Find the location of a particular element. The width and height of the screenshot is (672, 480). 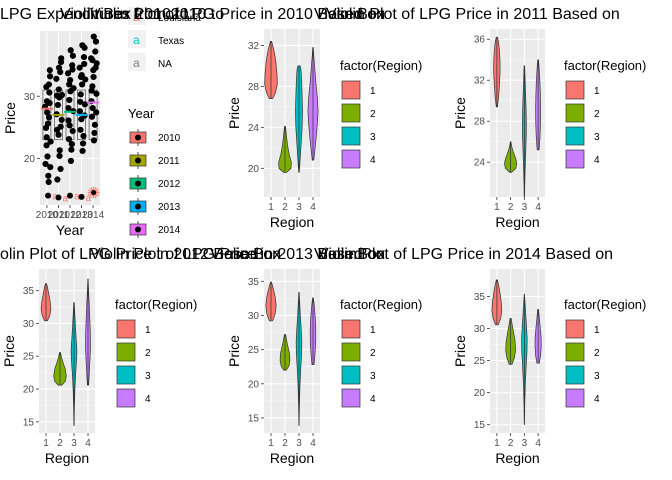

legend-label: Texas is located at coordinates (171, 41).